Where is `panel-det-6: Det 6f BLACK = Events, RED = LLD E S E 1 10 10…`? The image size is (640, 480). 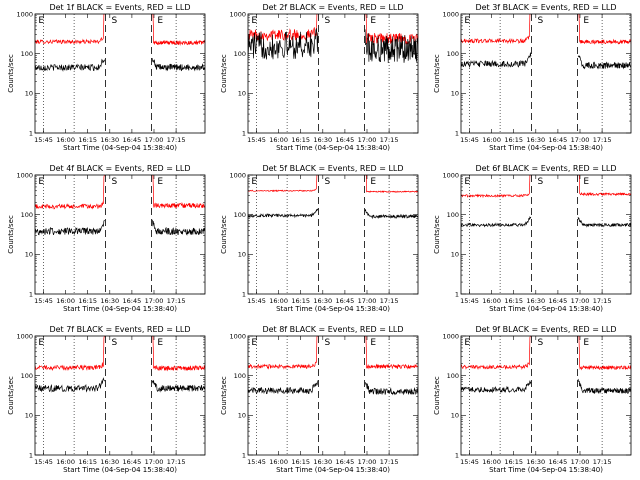
panel-det-6: Det 6f BLACK = Events, RED = LLD E S E 1 10 10… is located at coordinates (532, 238).